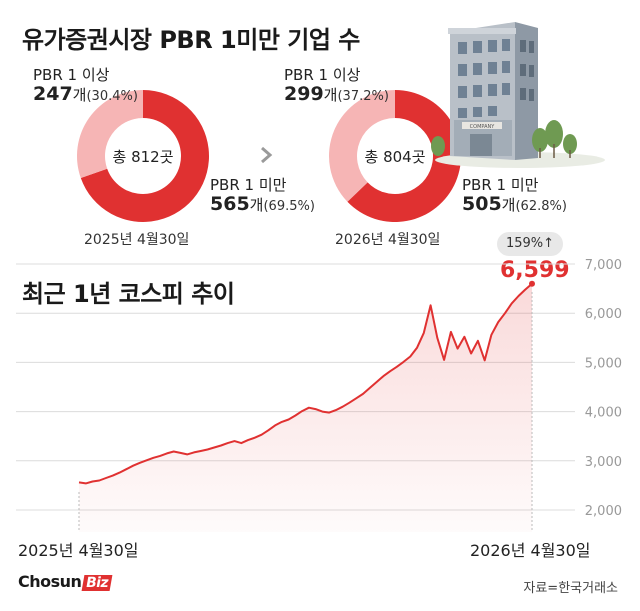  I want to click on y-tick-label: 7,000, so click(603, 265).